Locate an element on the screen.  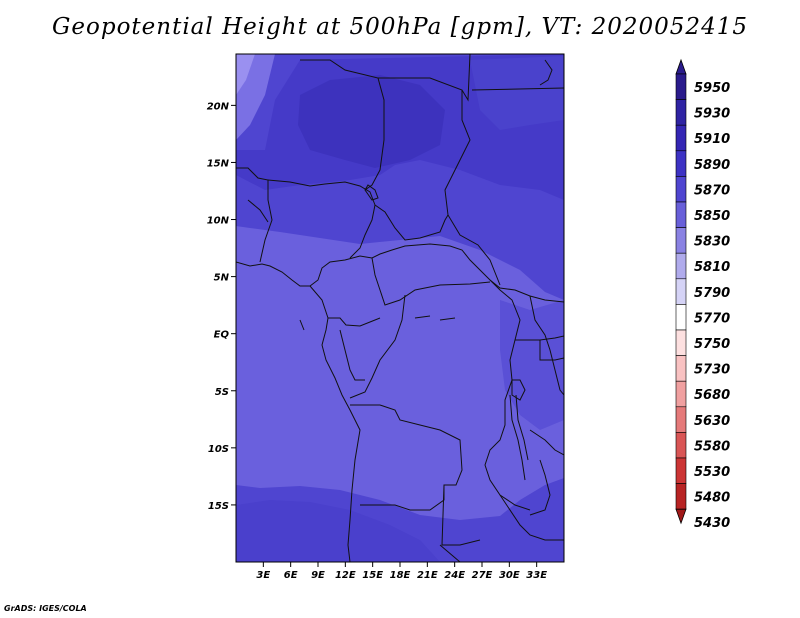
lat-axis: 20N 15N 10N 5N EQ 5S 10S 15S is located at coordinates (221, 306).